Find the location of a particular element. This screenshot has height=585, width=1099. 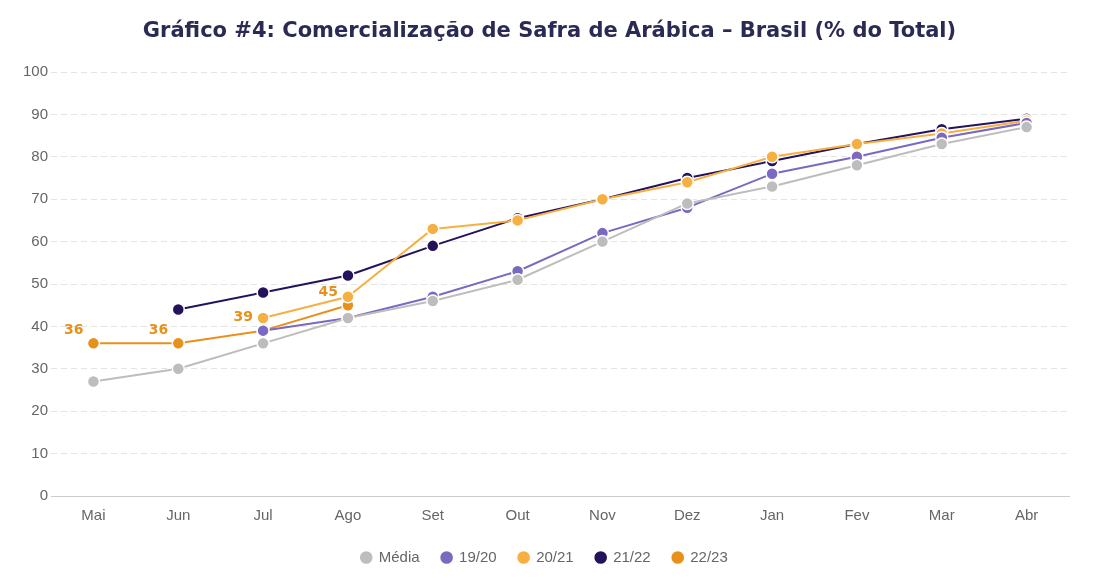

data-label: 39 is located at coordinates (243, 316).